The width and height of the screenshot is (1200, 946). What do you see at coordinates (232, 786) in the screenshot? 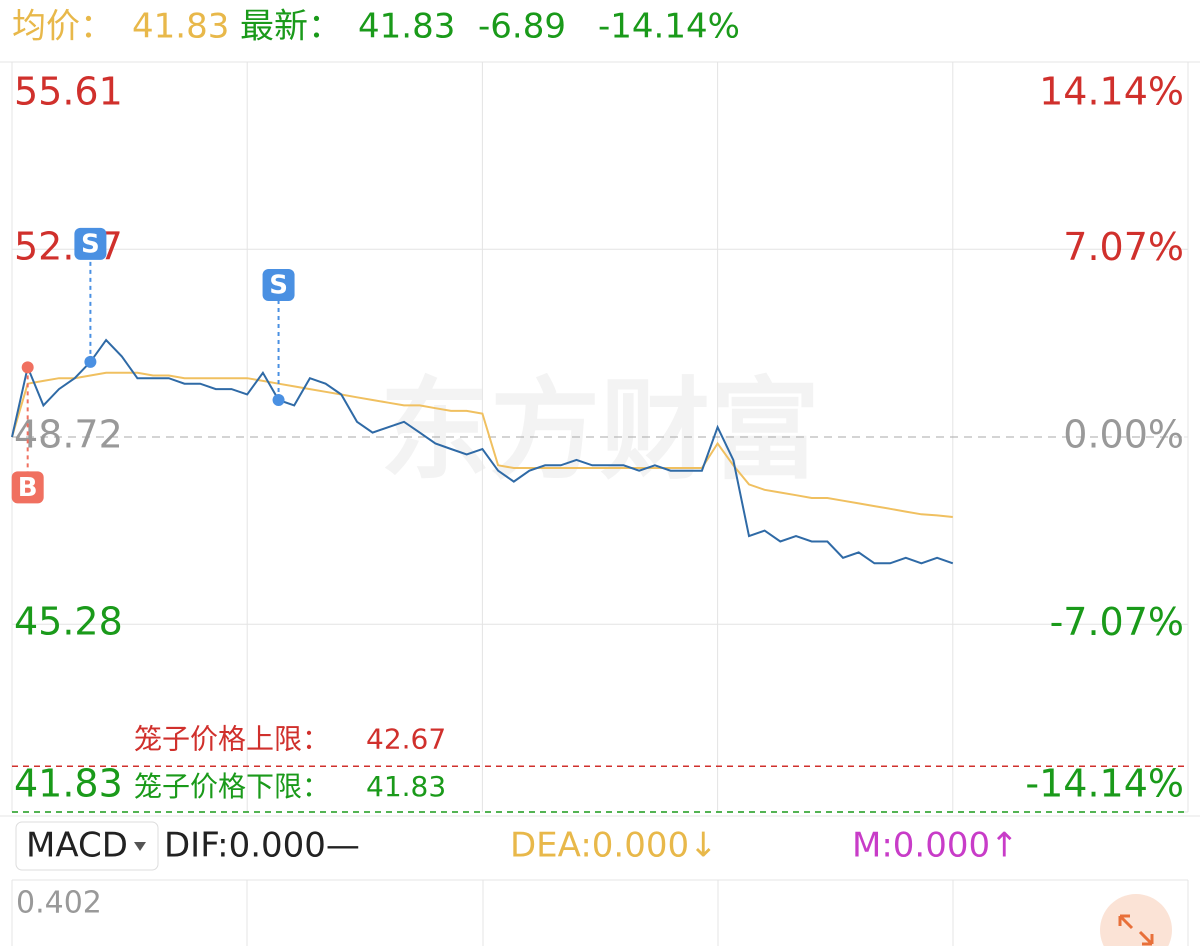
I see `limit-label: 笼子价格下限：` at bounding box center [232, 786].